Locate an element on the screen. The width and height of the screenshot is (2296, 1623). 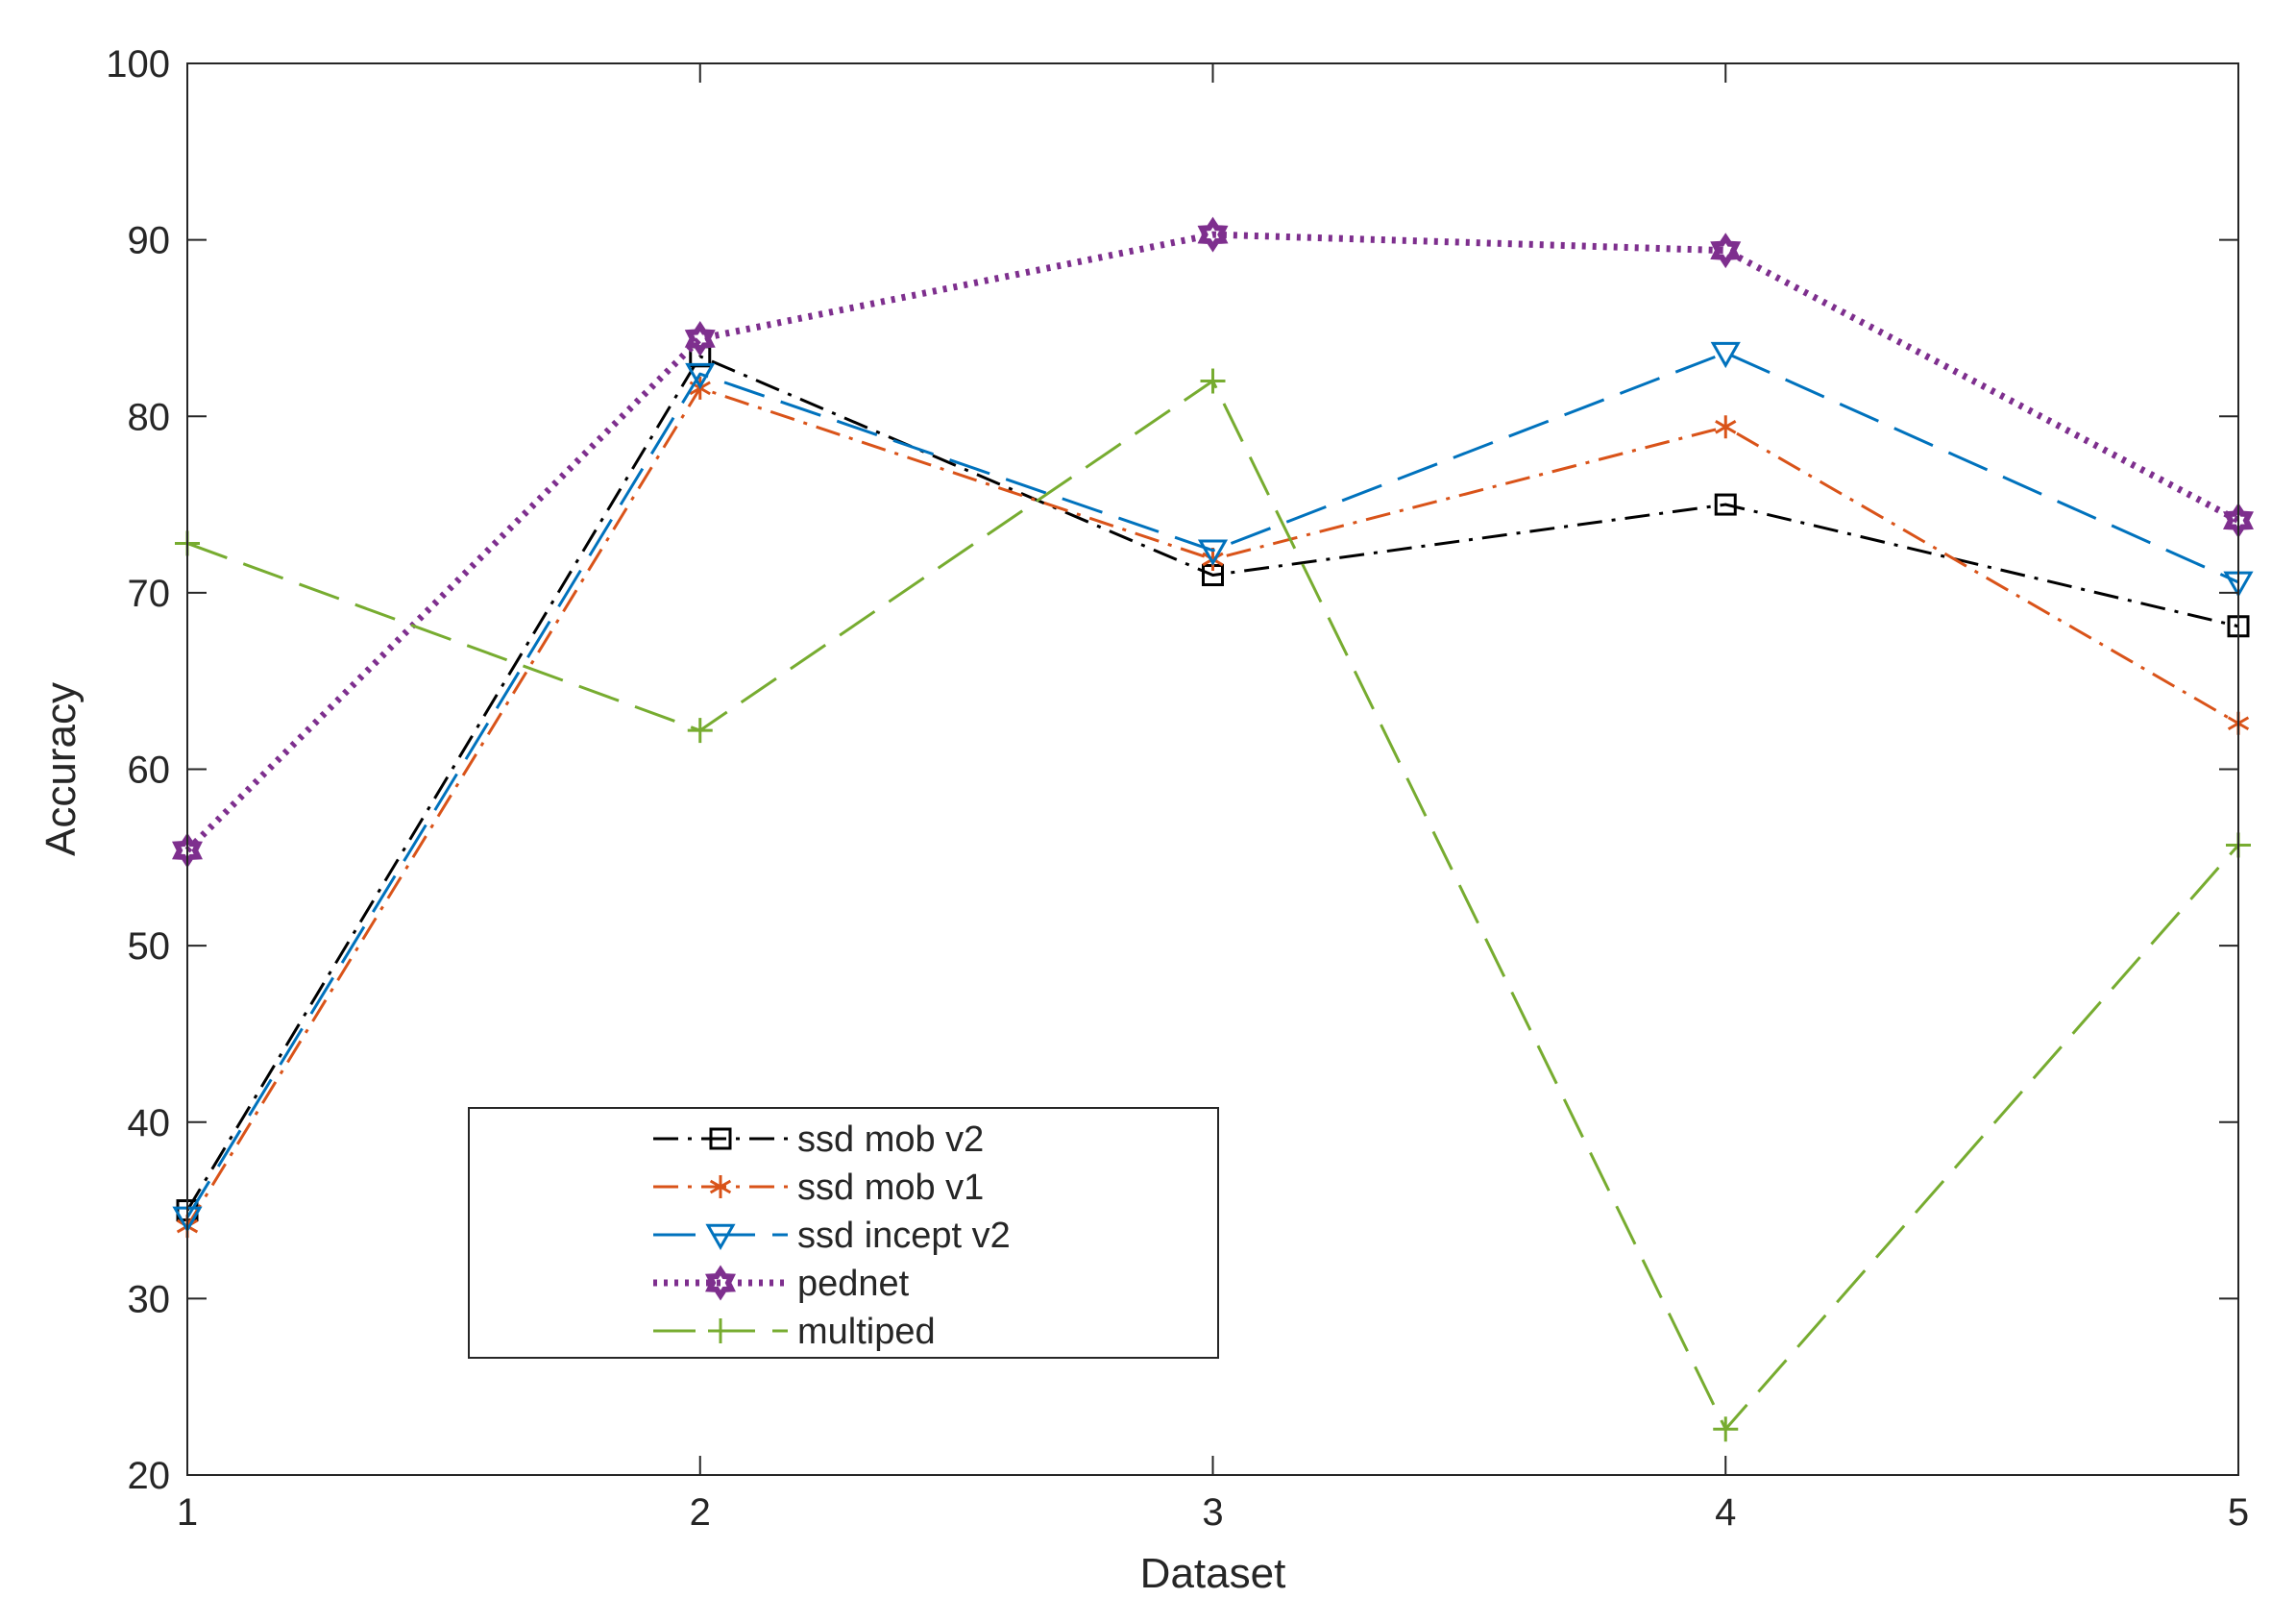
legend-label: multiped is located at coordinates (866, 1332).